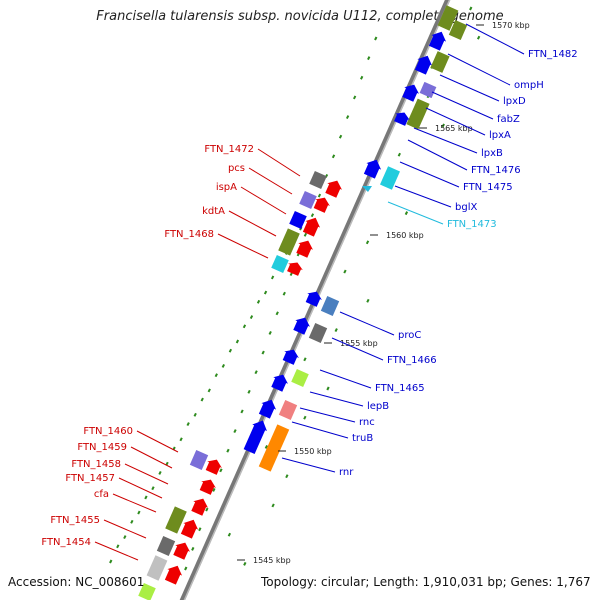  I want to click on scale-label: 1570 kbp, so click(511, 25).